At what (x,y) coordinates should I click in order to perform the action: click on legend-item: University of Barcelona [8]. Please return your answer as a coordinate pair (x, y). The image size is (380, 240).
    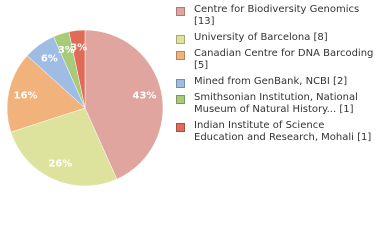
    Looking at the image, I should click on (274, 38).